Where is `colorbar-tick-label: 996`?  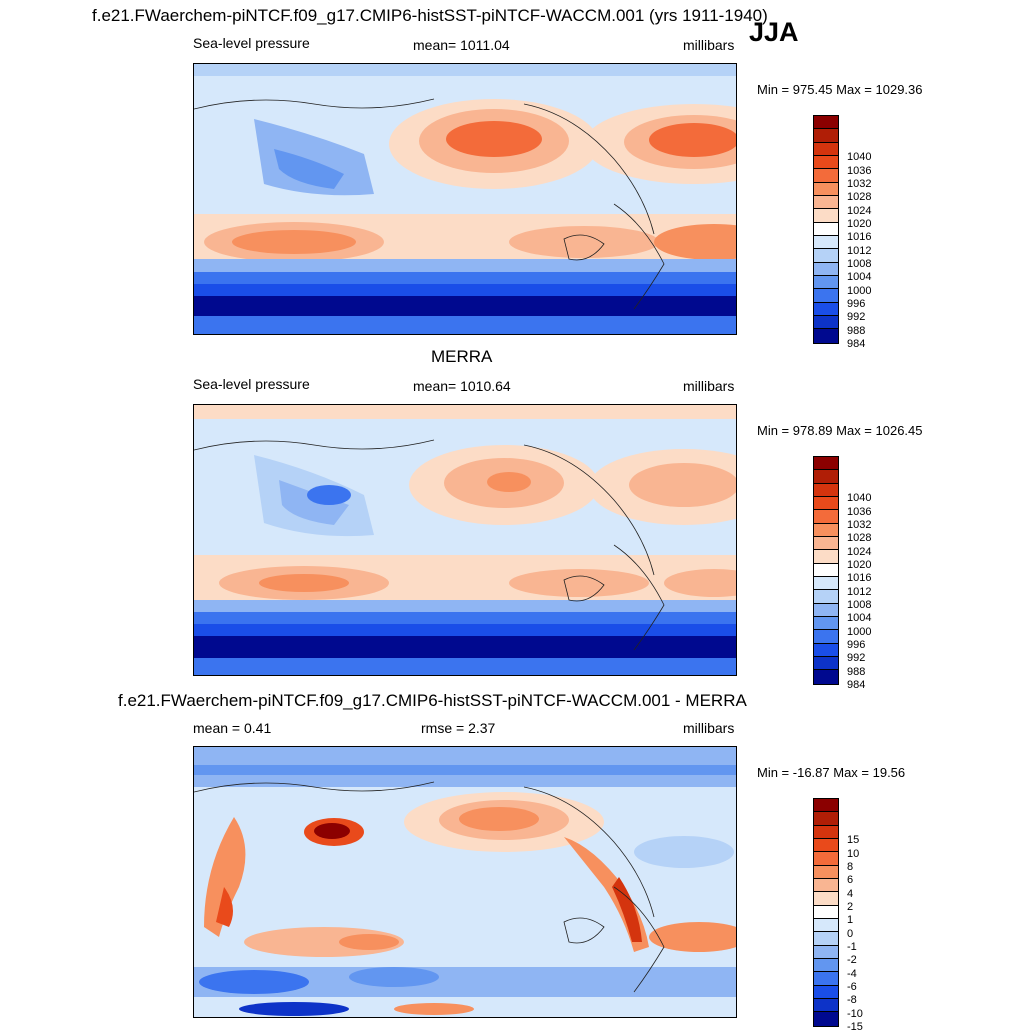
colorbar-tick-label: 996 is located at coordinates (856, 303).